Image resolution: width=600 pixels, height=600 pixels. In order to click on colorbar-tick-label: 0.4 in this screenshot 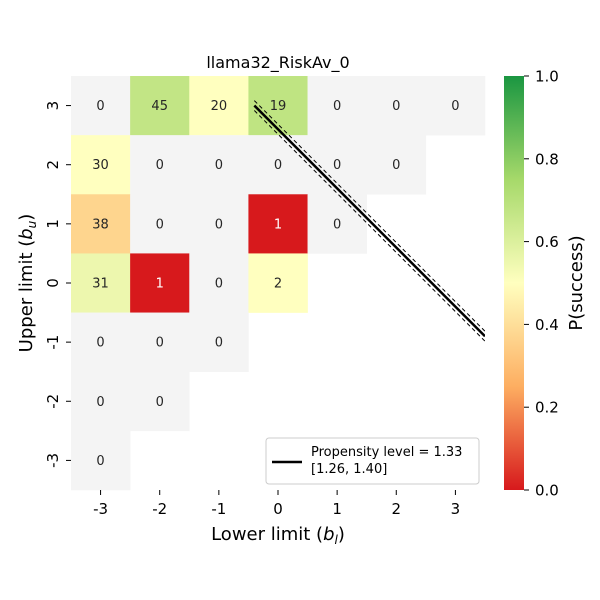, I will do `click(547, 325)`.